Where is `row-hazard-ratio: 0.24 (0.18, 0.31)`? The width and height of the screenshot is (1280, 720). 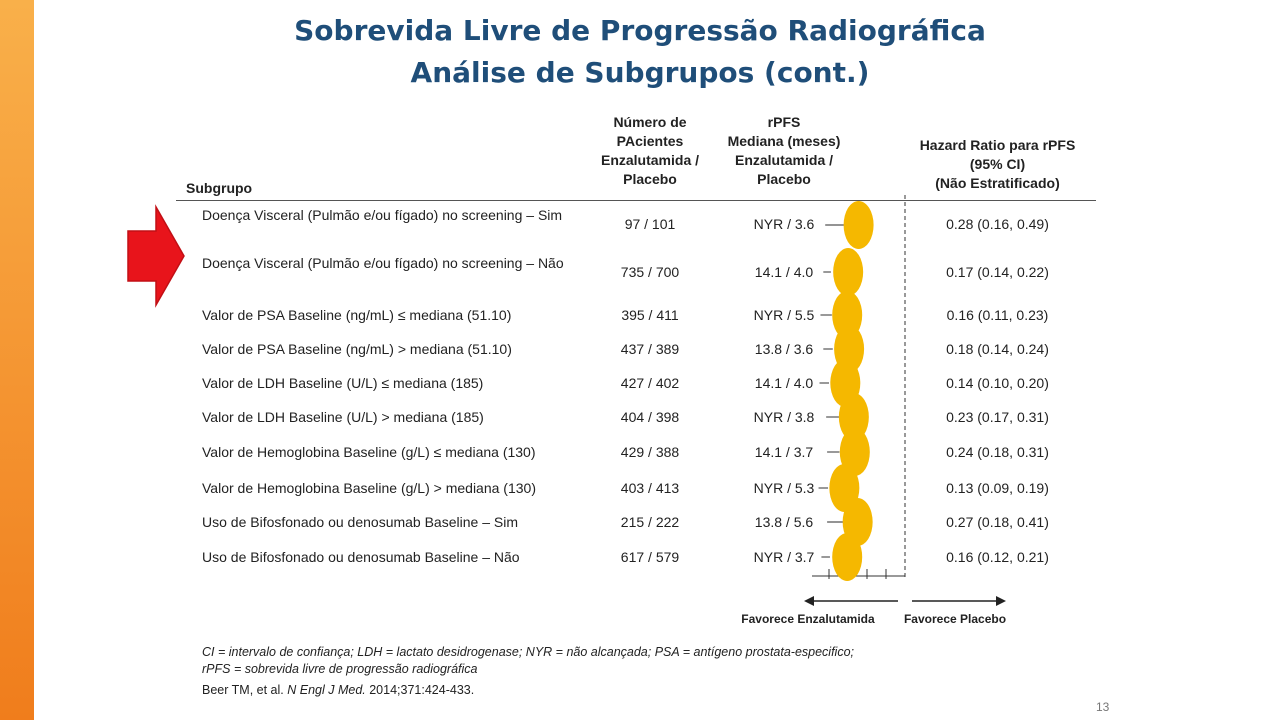
row-hazard-ratio: 0.24 (0.18, 0.31) is located at coordinates (997, 452).